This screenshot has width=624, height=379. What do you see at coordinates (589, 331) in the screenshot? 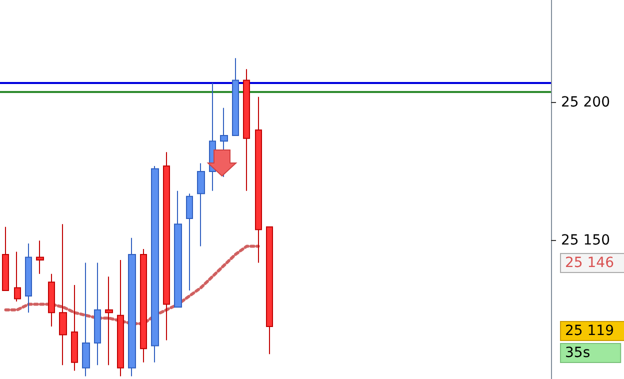
I see `text: 25 119` at bounding box center [589, 331].